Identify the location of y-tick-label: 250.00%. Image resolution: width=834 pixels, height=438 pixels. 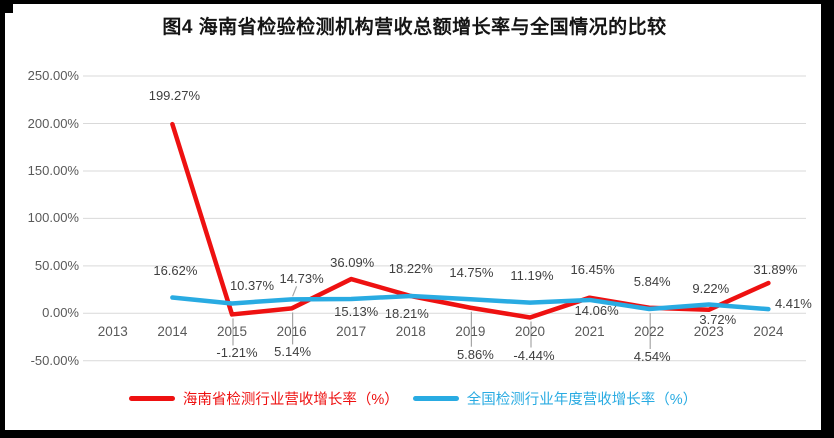
(53, 76).